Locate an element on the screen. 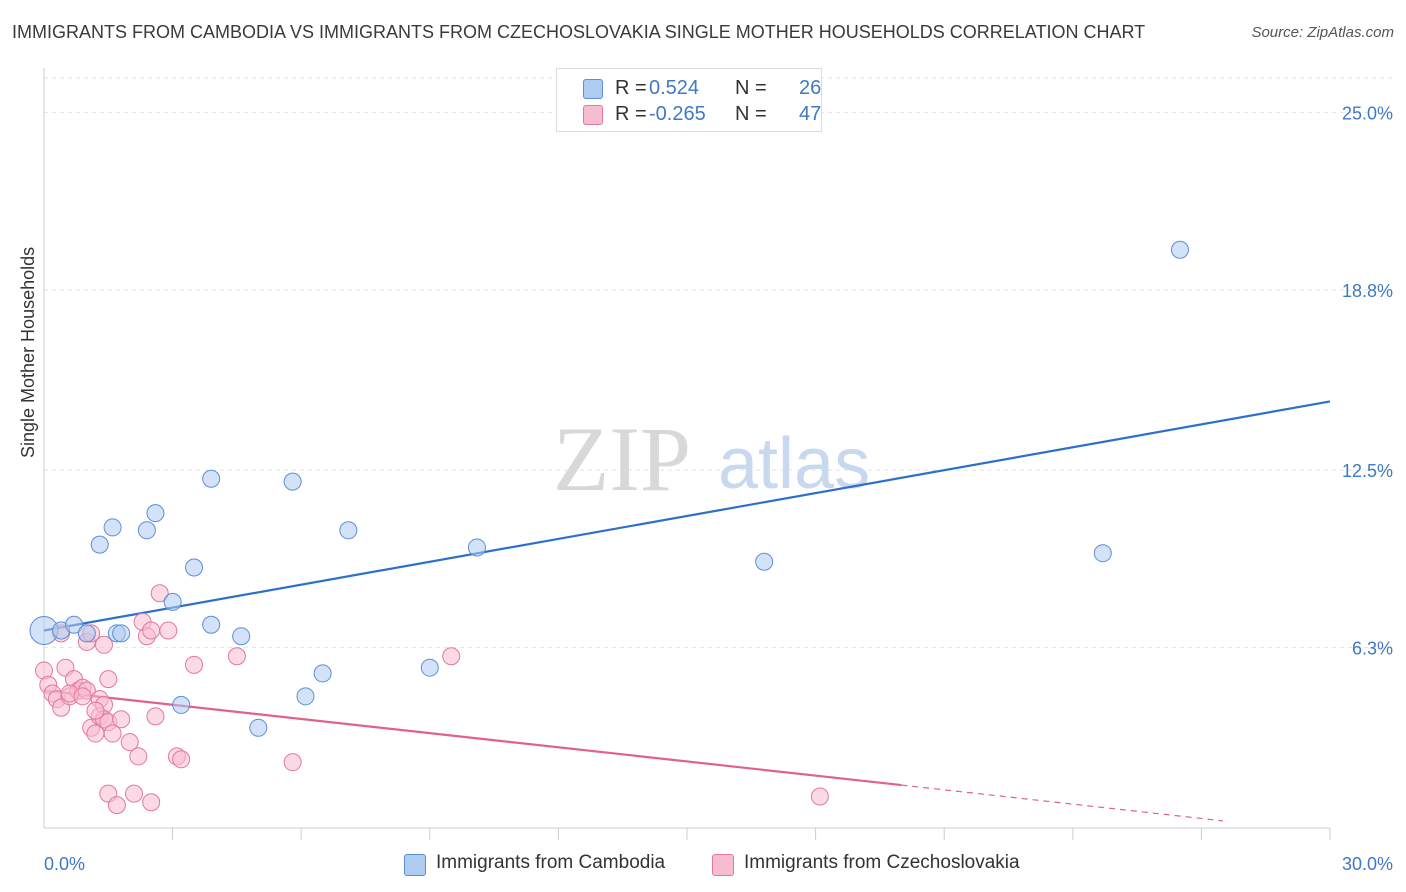  y-tick-label: 18.8% is located at coordinates (1367, 291).